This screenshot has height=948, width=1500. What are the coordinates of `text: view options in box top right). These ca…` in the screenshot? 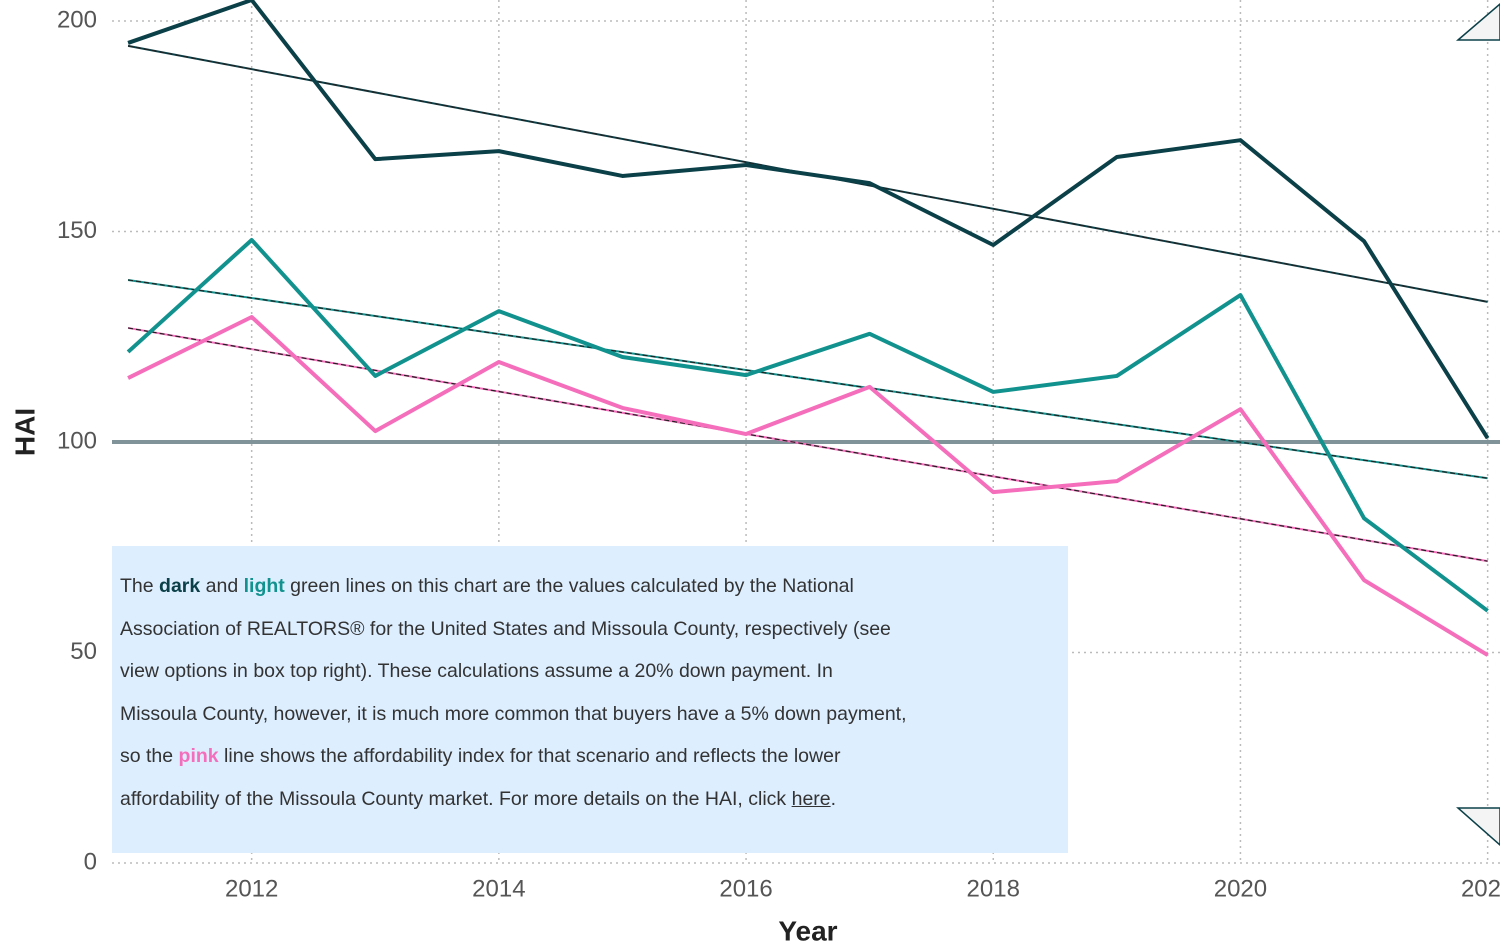 It's located at (476, 671).